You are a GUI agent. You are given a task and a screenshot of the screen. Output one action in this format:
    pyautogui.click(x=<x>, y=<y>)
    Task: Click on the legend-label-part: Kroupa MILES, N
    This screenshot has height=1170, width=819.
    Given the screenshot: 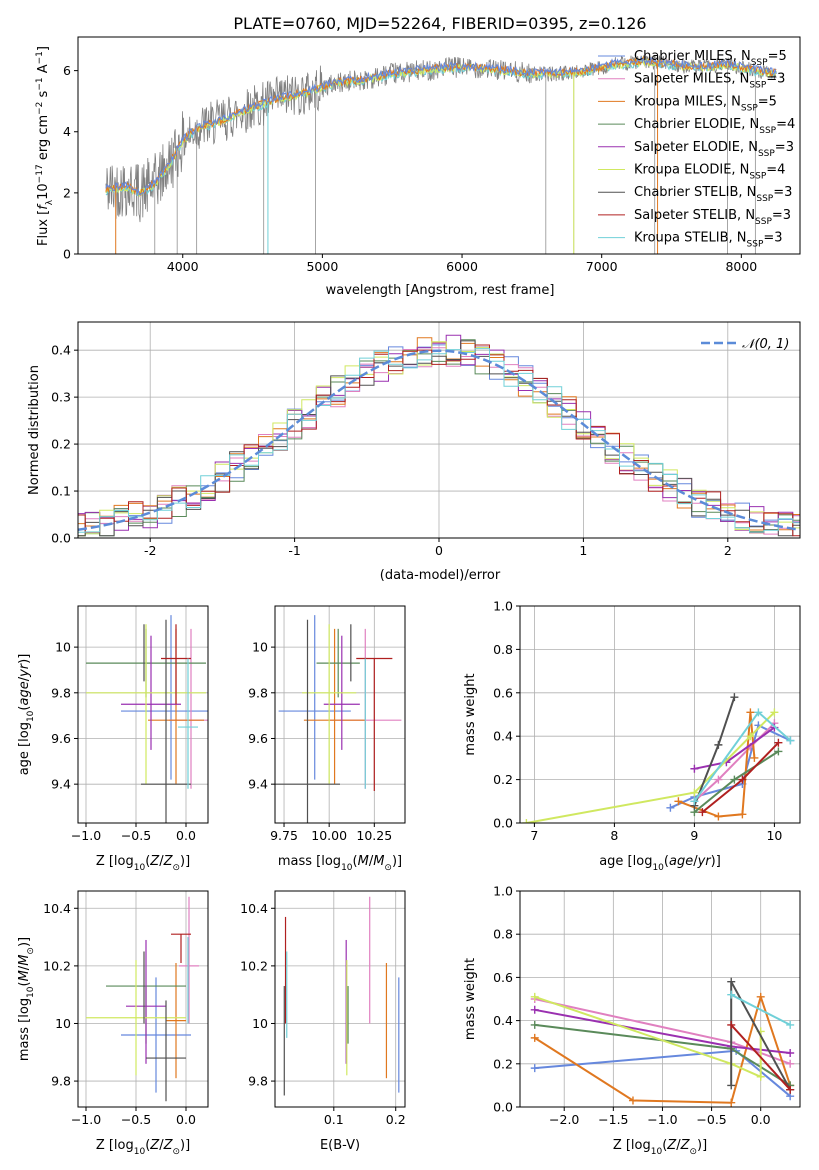 What is the action you would take?
    pyautogui.click(x=687, y=101)
    